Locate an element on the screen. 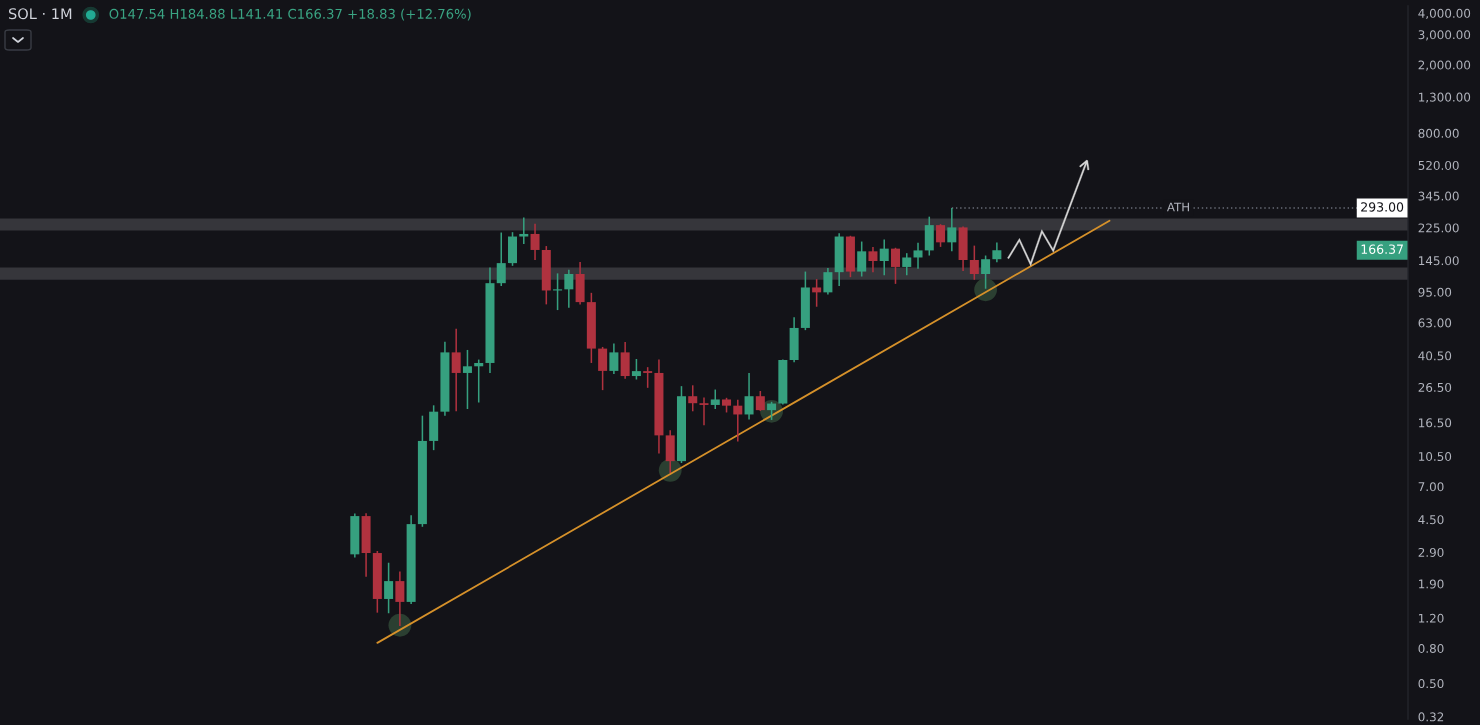 The width and height of the screenshot is (1480, 725). y-tick-label: 520.00 is located at coordinates (1438, 165).